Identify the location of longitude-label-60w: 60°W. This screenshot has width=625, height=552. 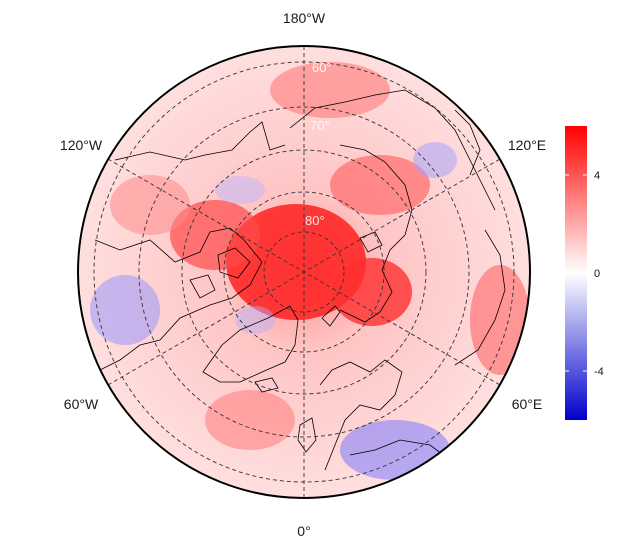
(81, 404).